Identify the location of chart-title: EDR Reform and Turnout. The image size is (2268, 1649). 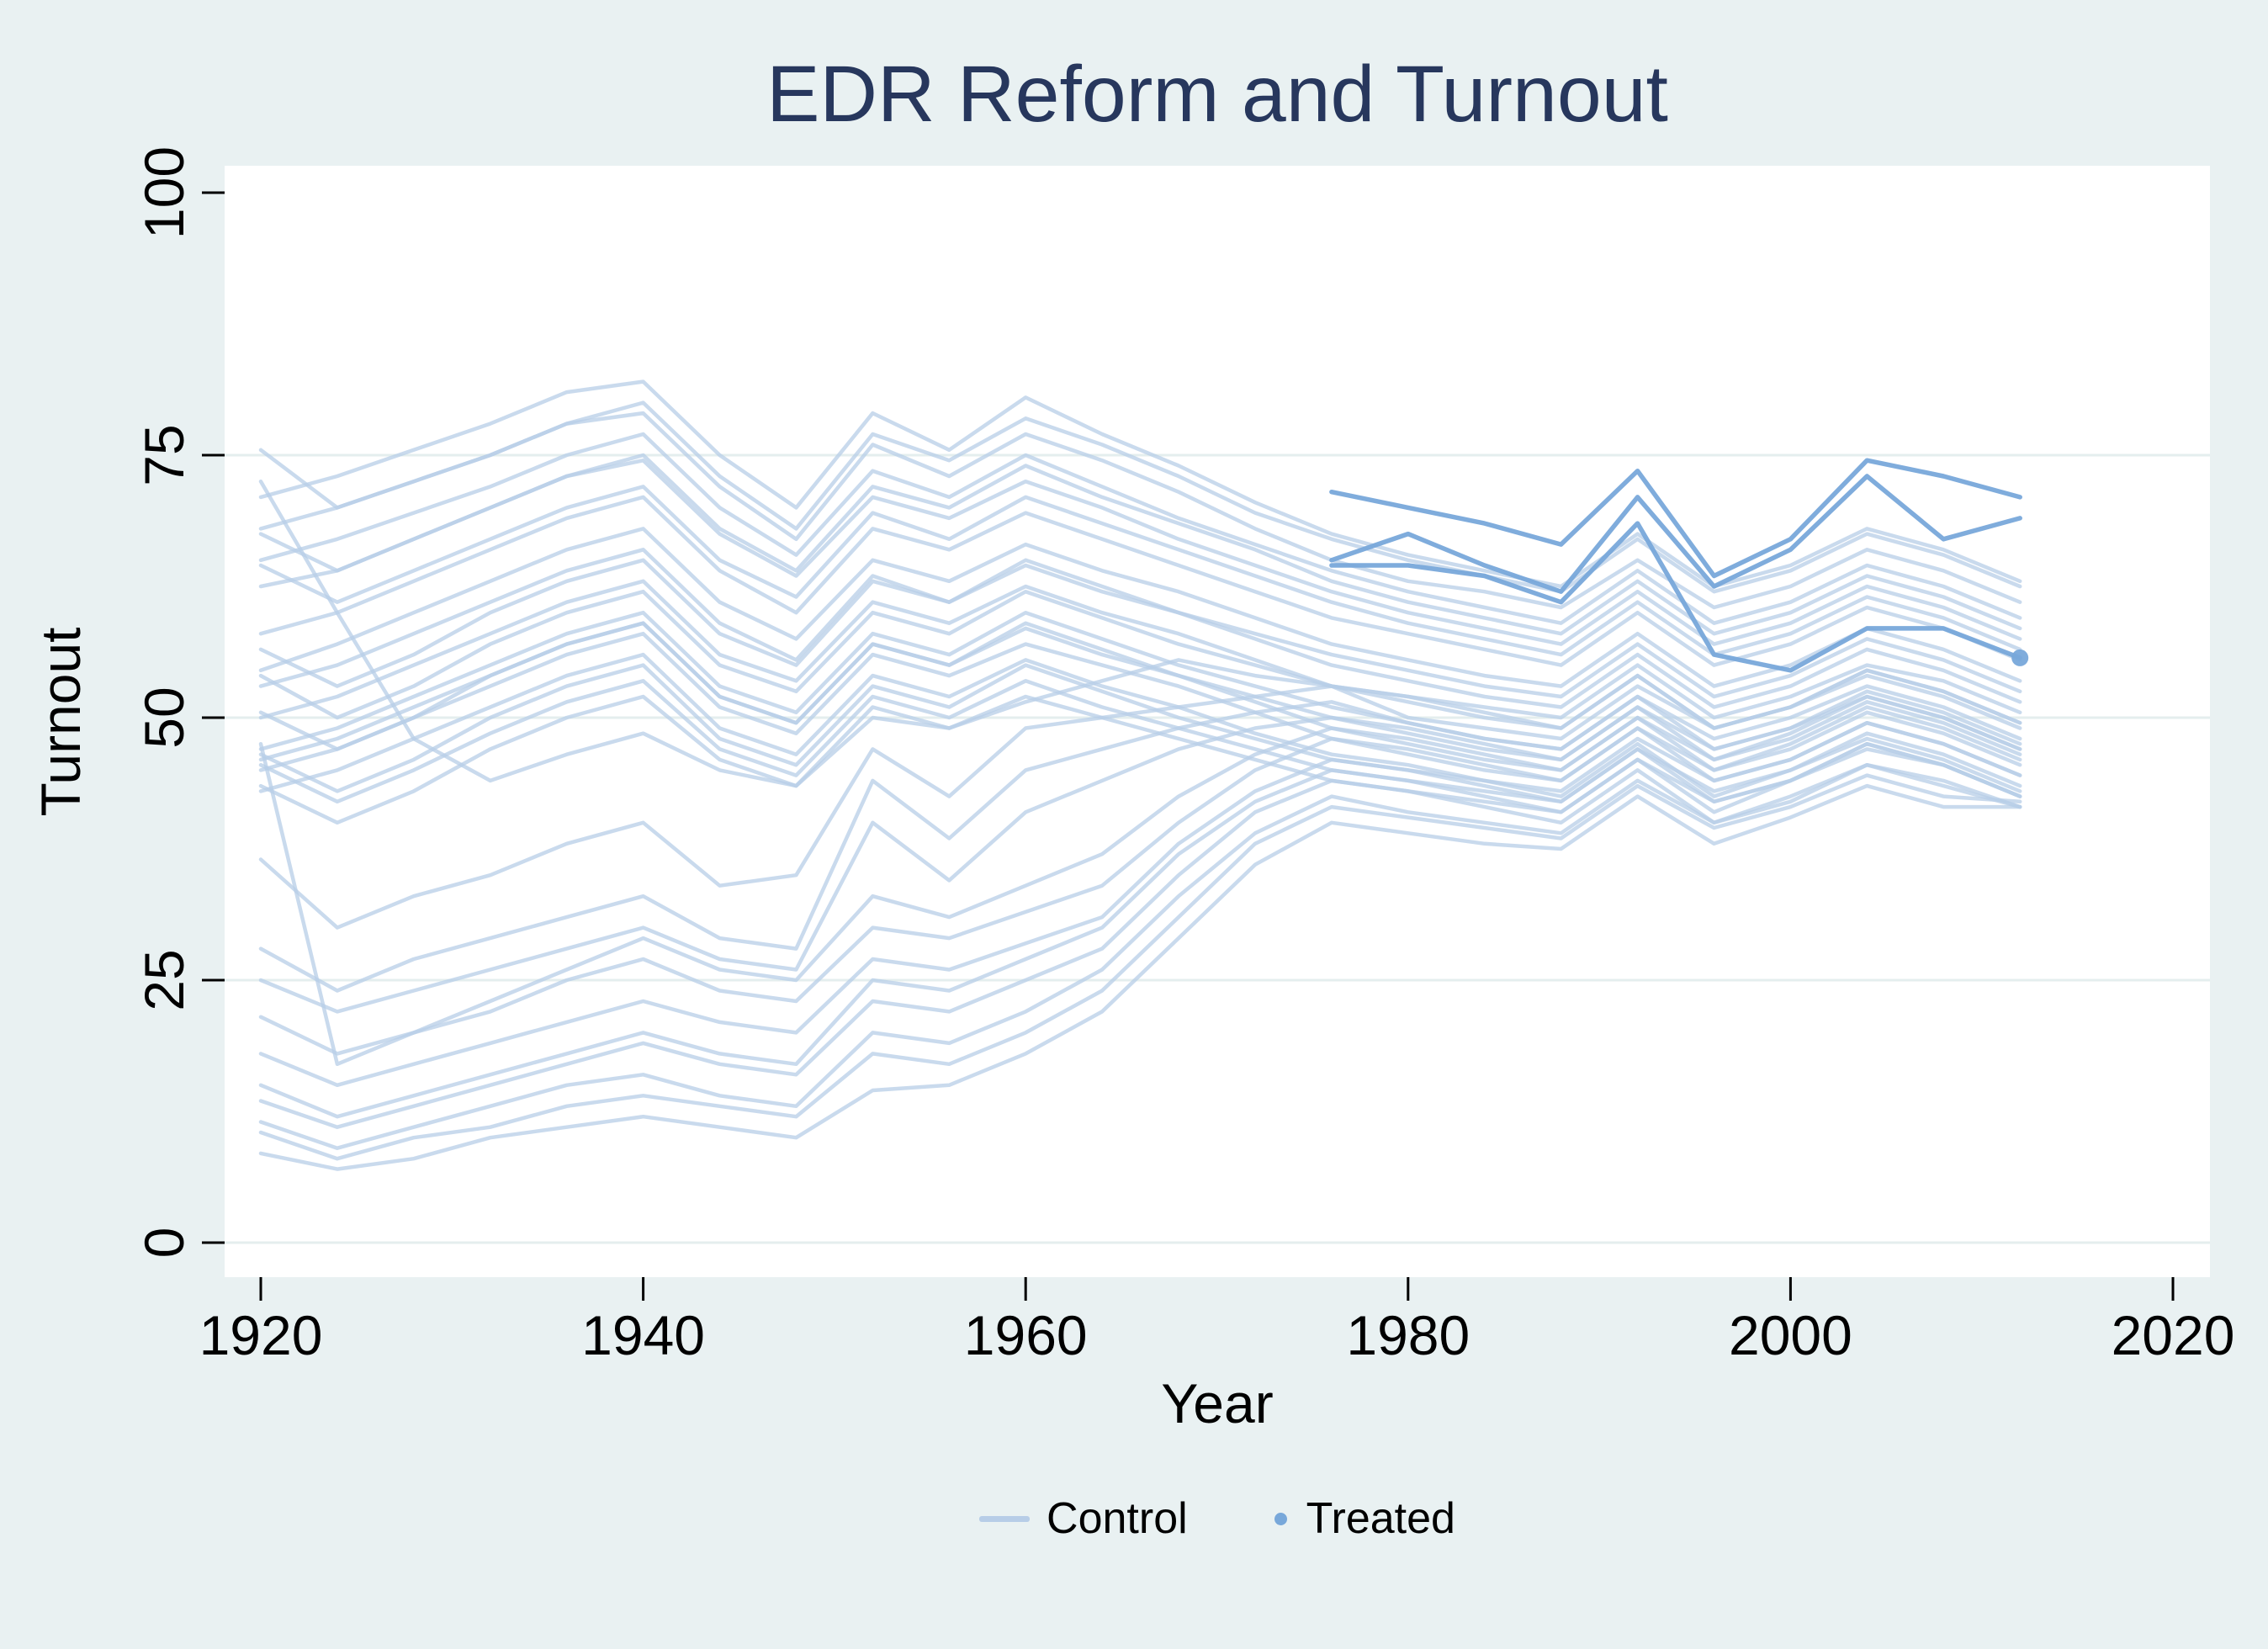
(1217, 94).